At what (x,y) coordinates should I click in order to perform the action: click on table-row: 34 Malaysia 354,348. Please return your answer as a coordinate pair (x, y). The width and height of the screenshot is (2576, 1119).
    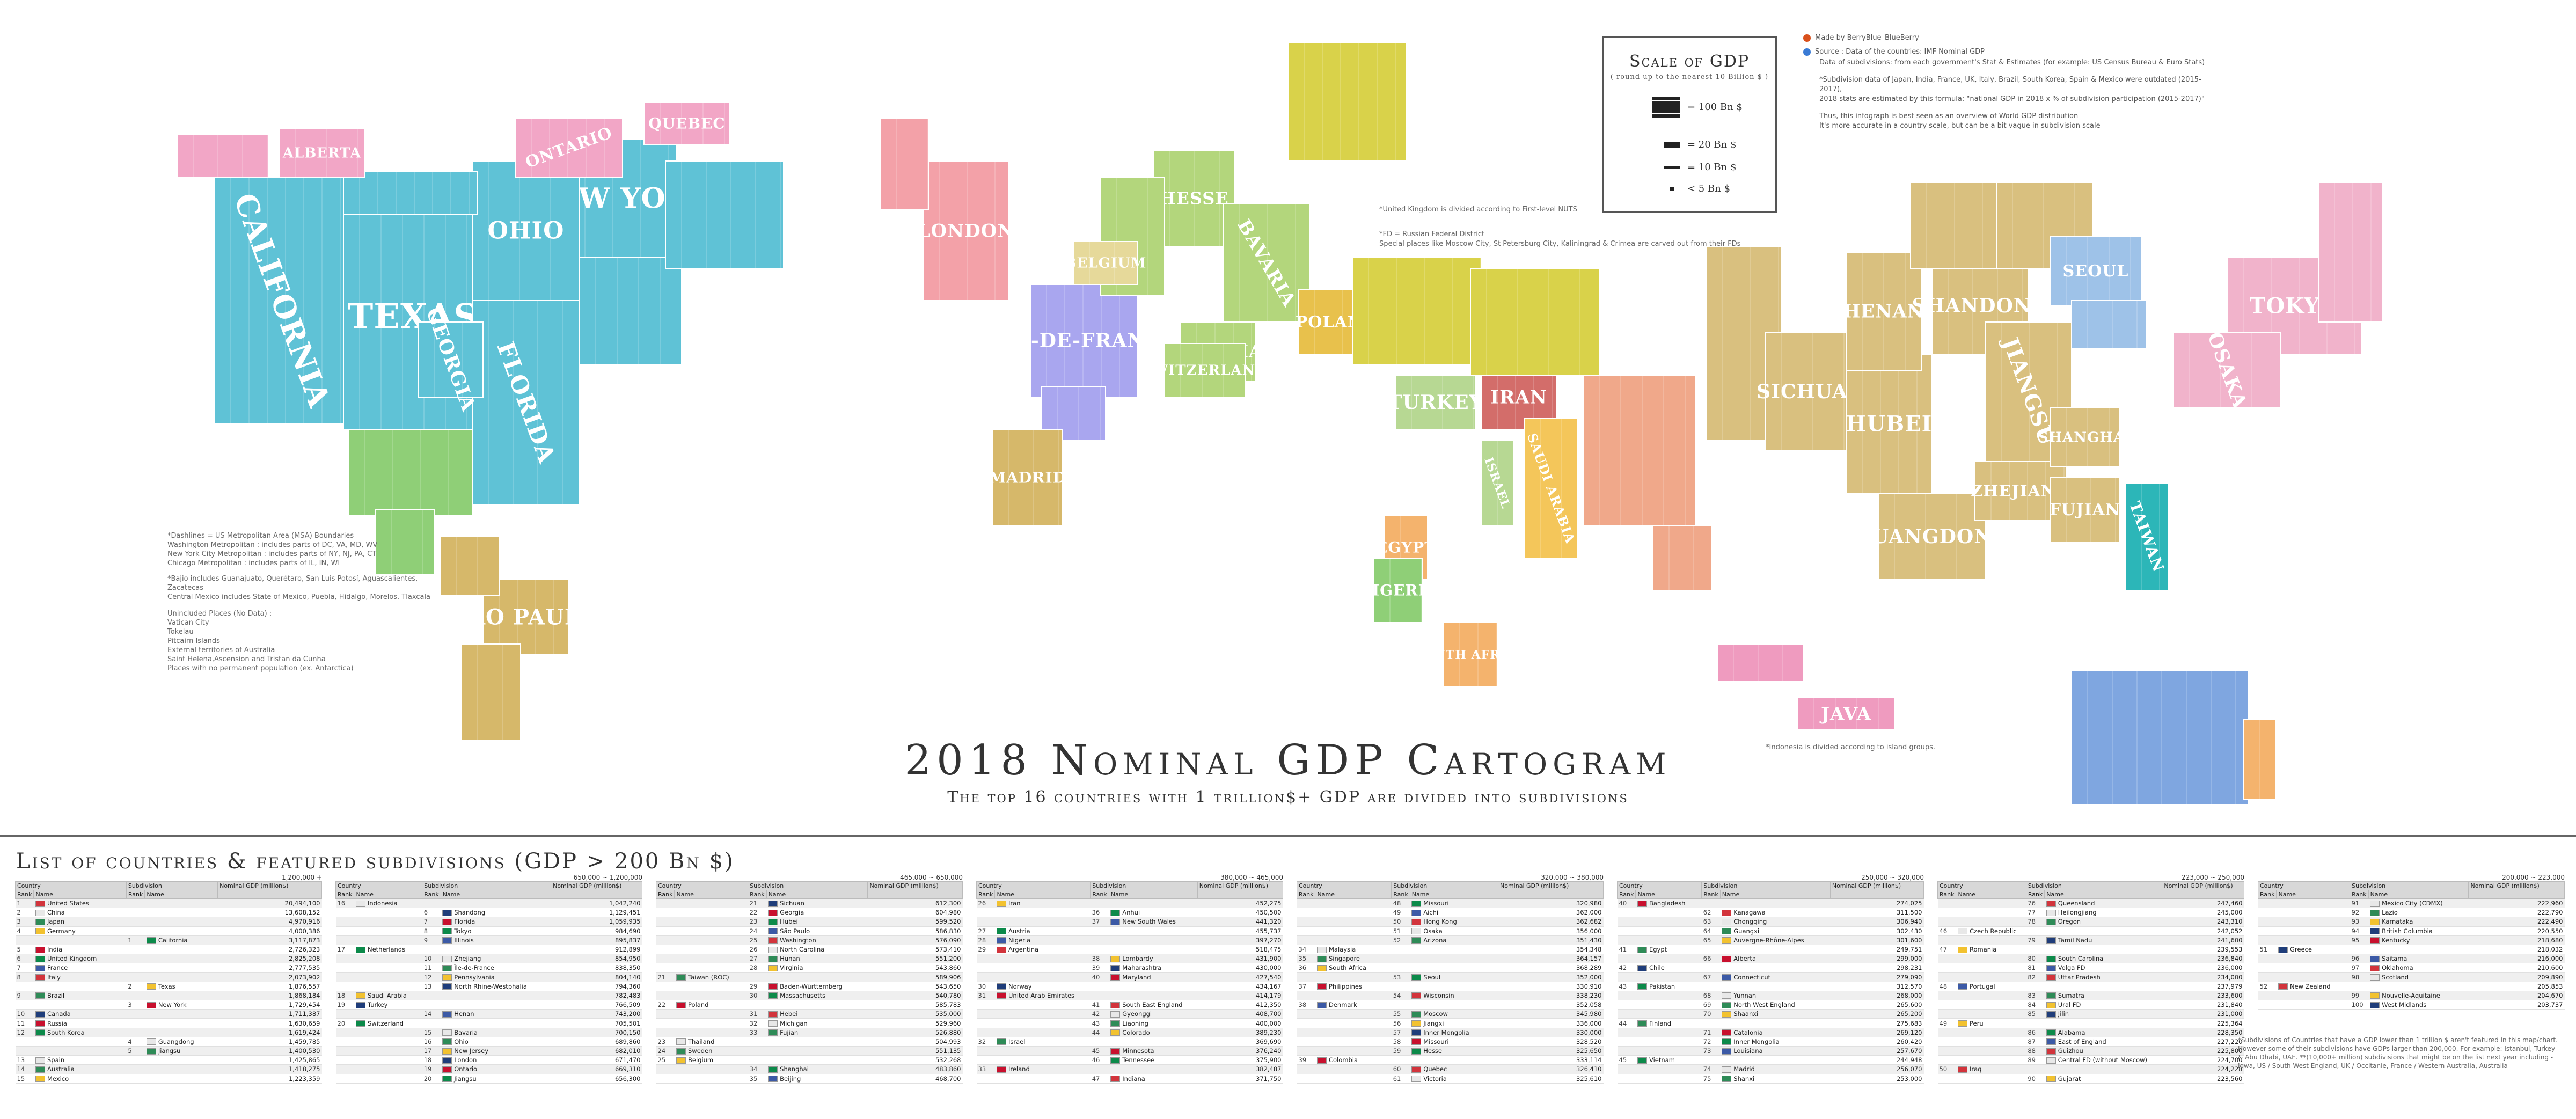
    Looking at the image, I should click on (1450, 950).